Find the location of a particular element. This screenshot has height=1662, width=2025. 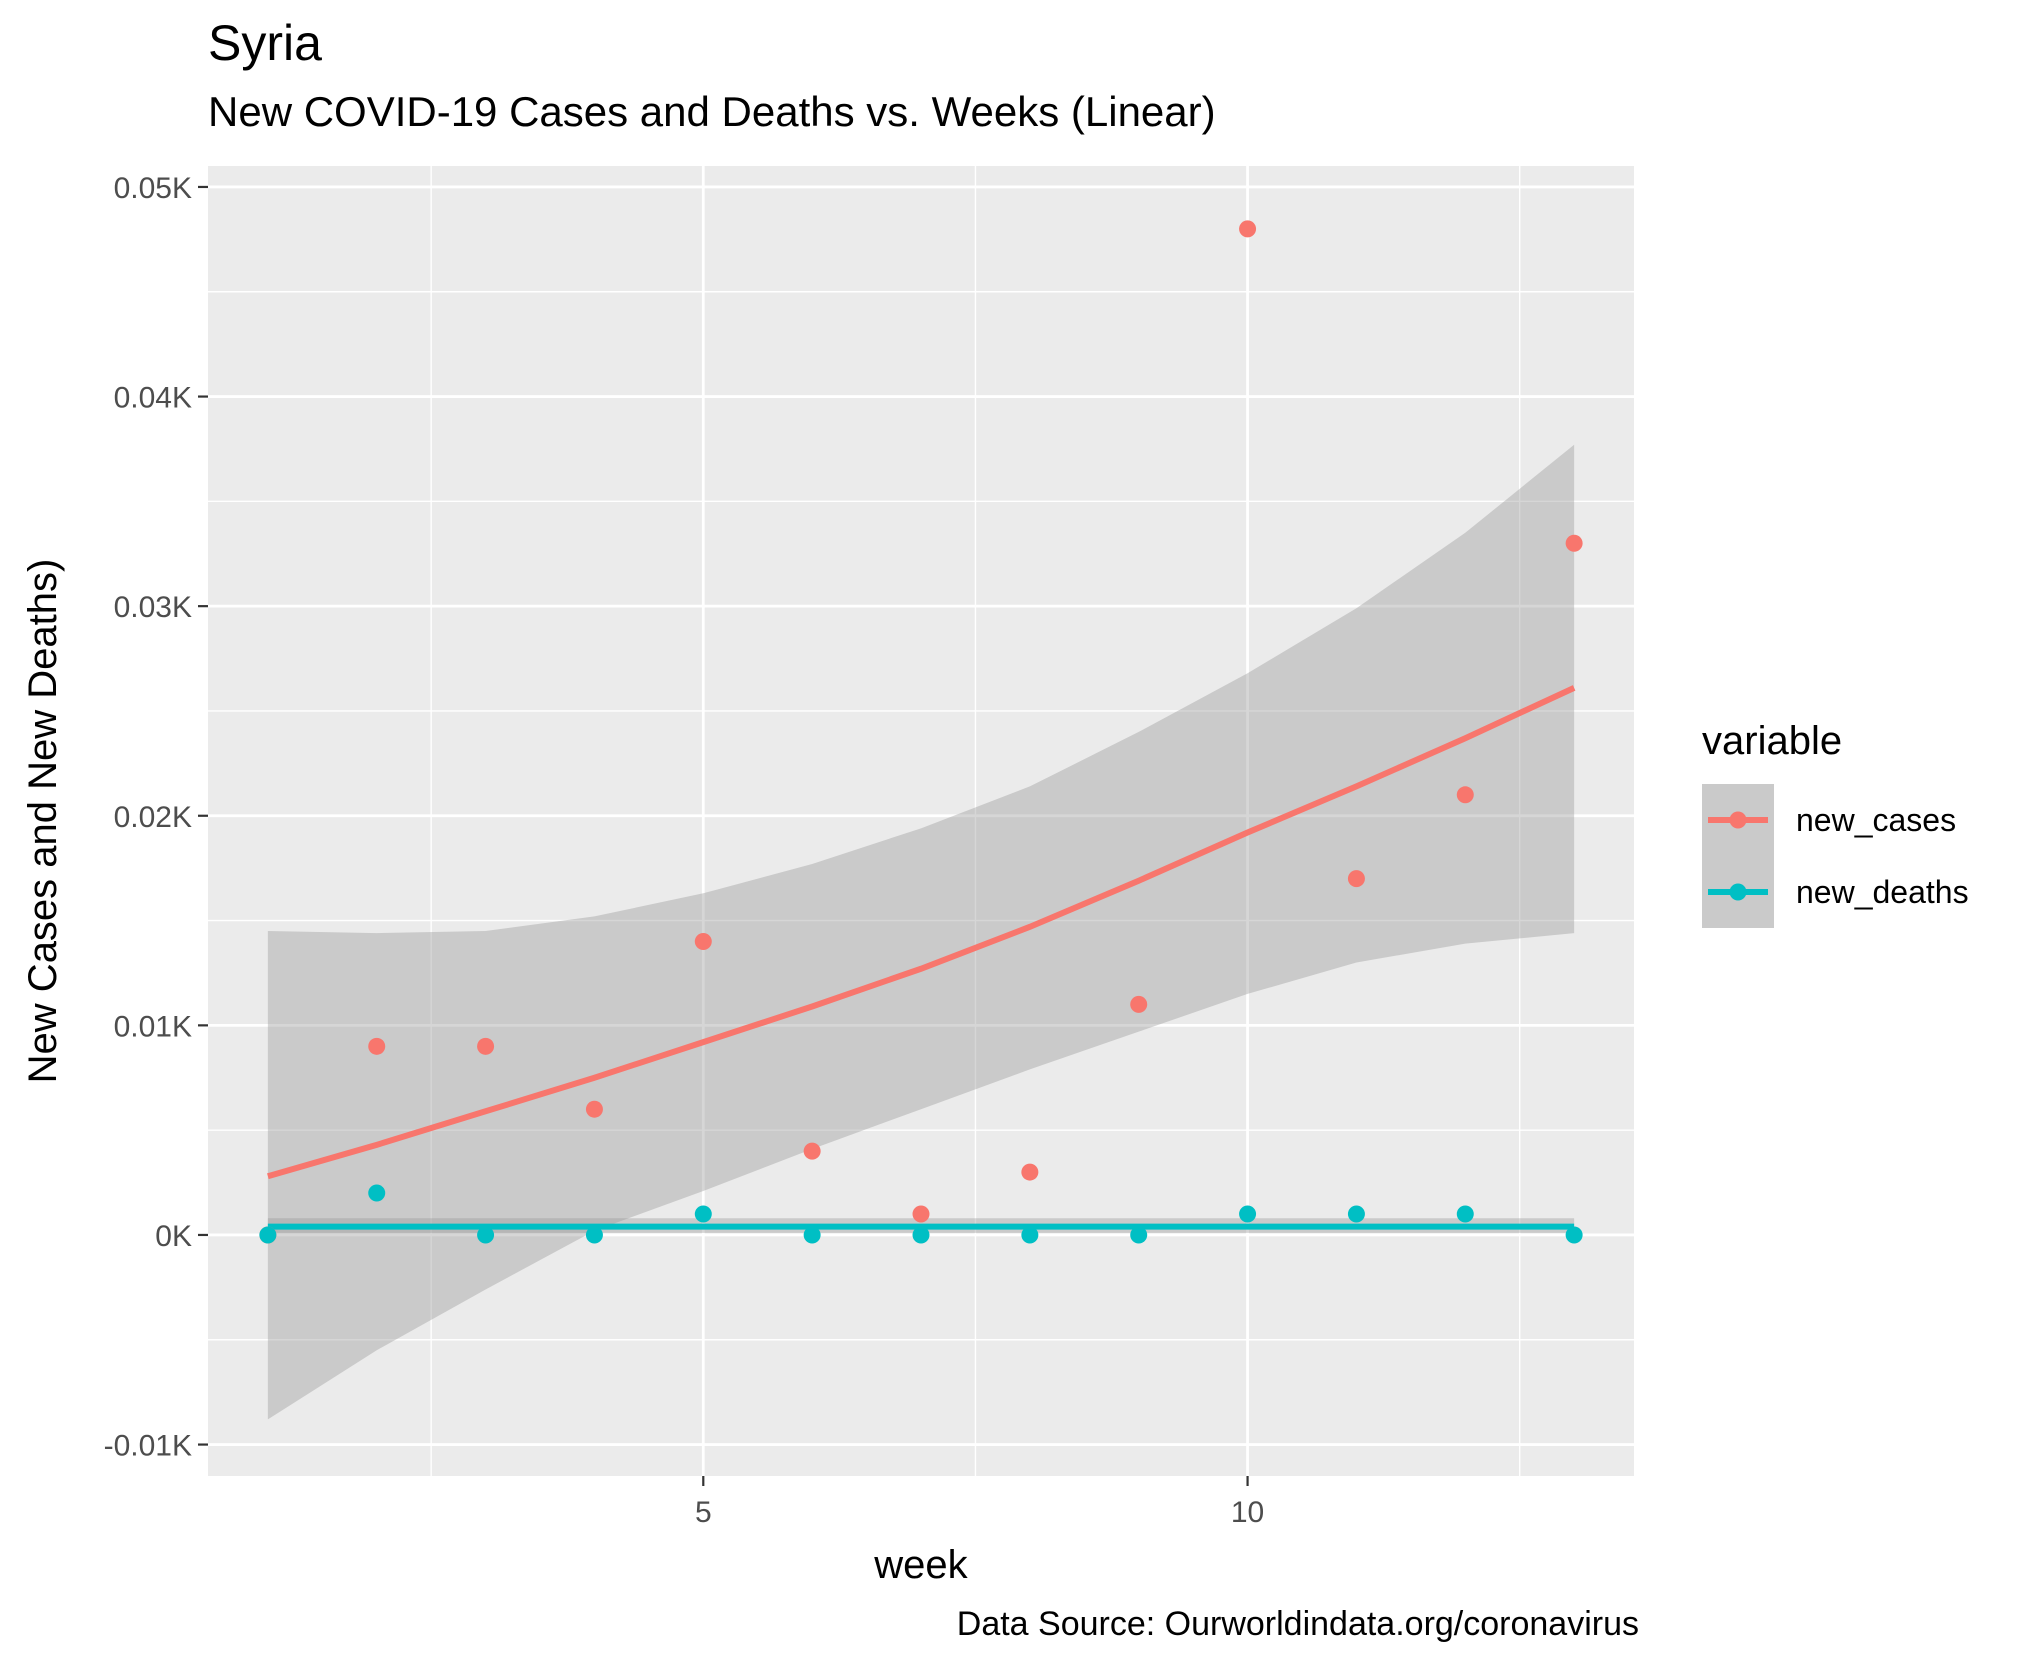

chart-title: Syria is located at coordinates (265, 43).